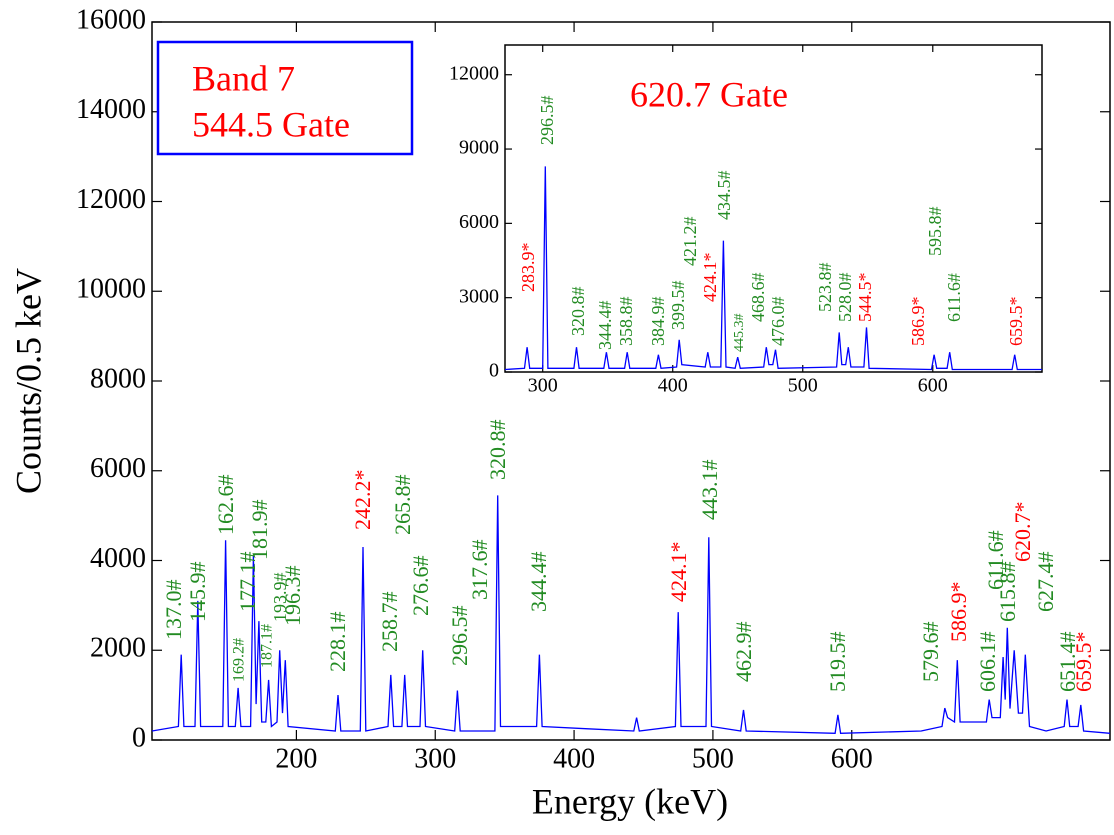  I want to click on peak-label: 620.7*, so click(1022, 532).